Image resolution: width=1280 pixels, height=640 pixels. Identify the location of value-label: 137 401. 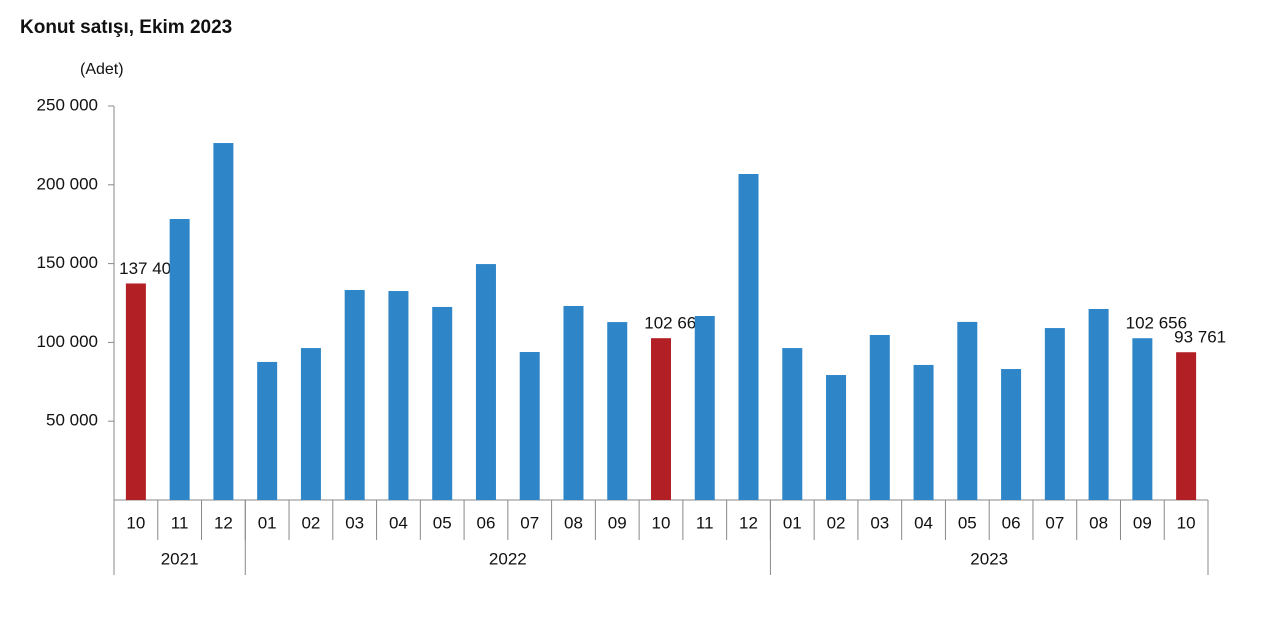
(149, 268).